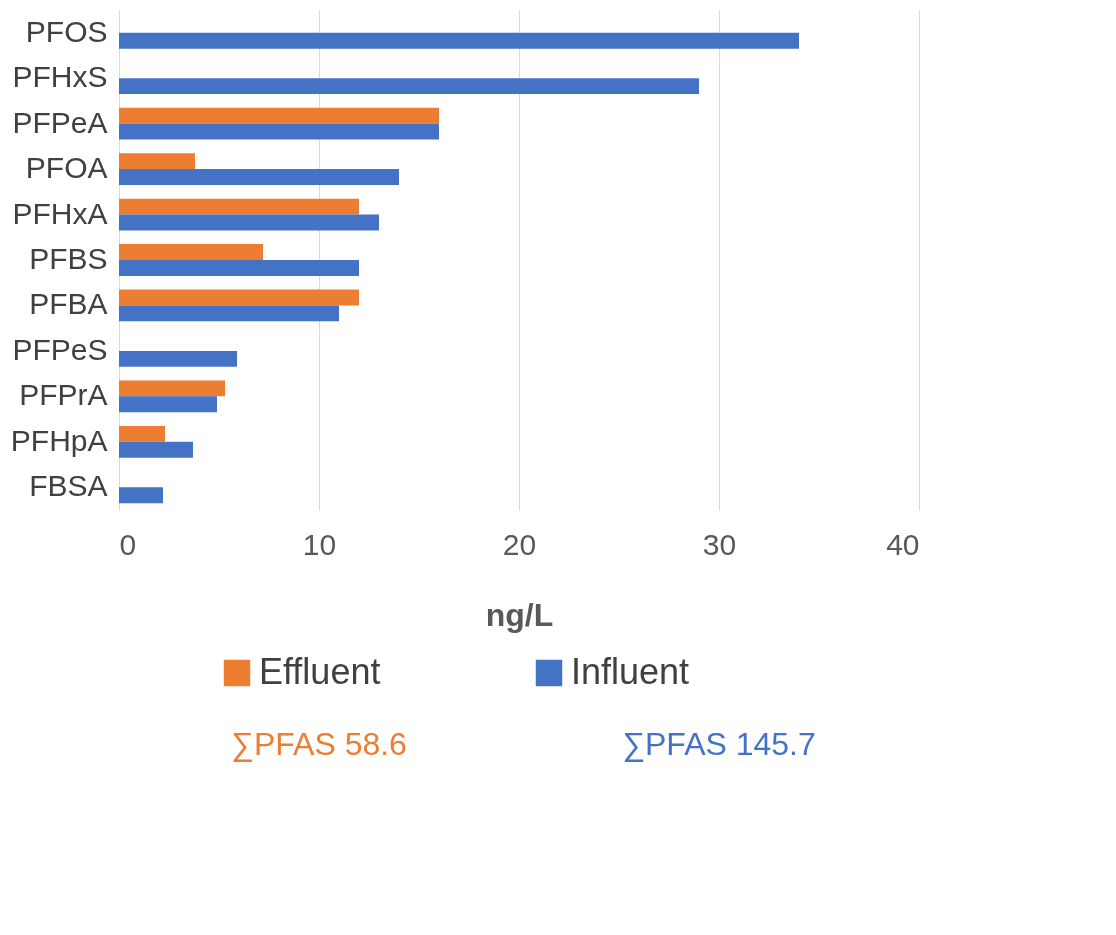 The width and height of the screenshot is (1116, 935). I want to click on y-tick-label: PFOS, so click(66, 31).